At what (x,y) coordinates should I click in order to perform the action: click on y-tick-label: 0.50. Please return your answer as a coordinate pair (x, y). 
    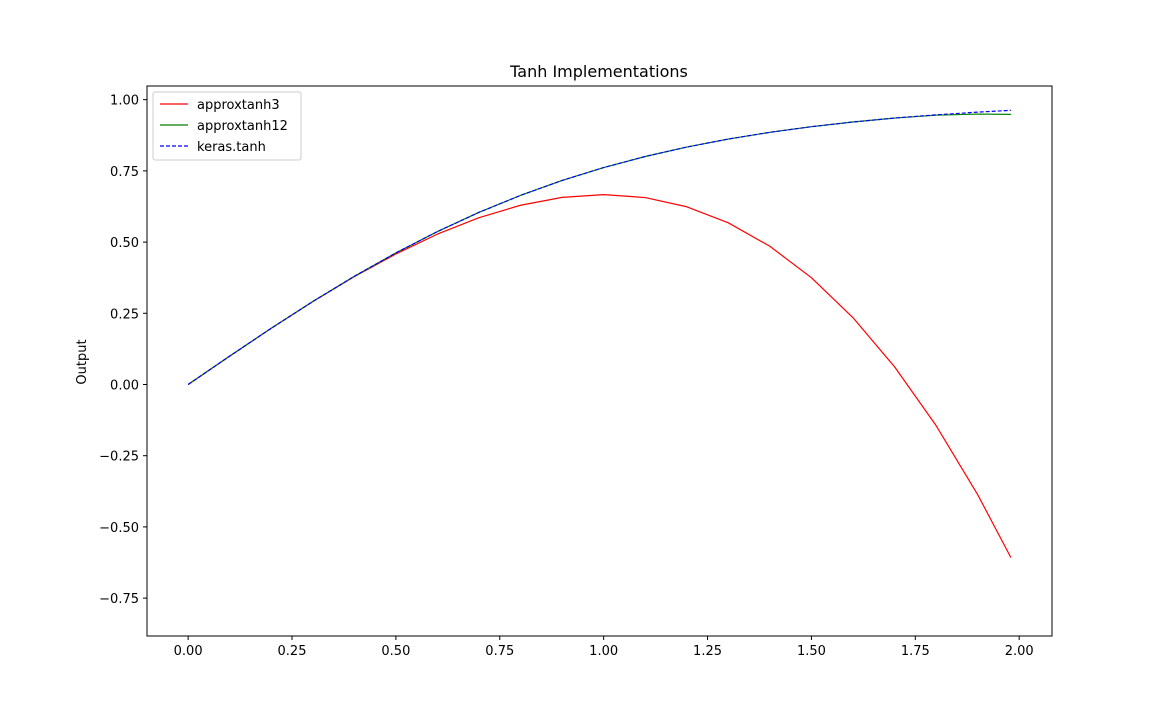
    Looking at the image, I should click on (124, 243).